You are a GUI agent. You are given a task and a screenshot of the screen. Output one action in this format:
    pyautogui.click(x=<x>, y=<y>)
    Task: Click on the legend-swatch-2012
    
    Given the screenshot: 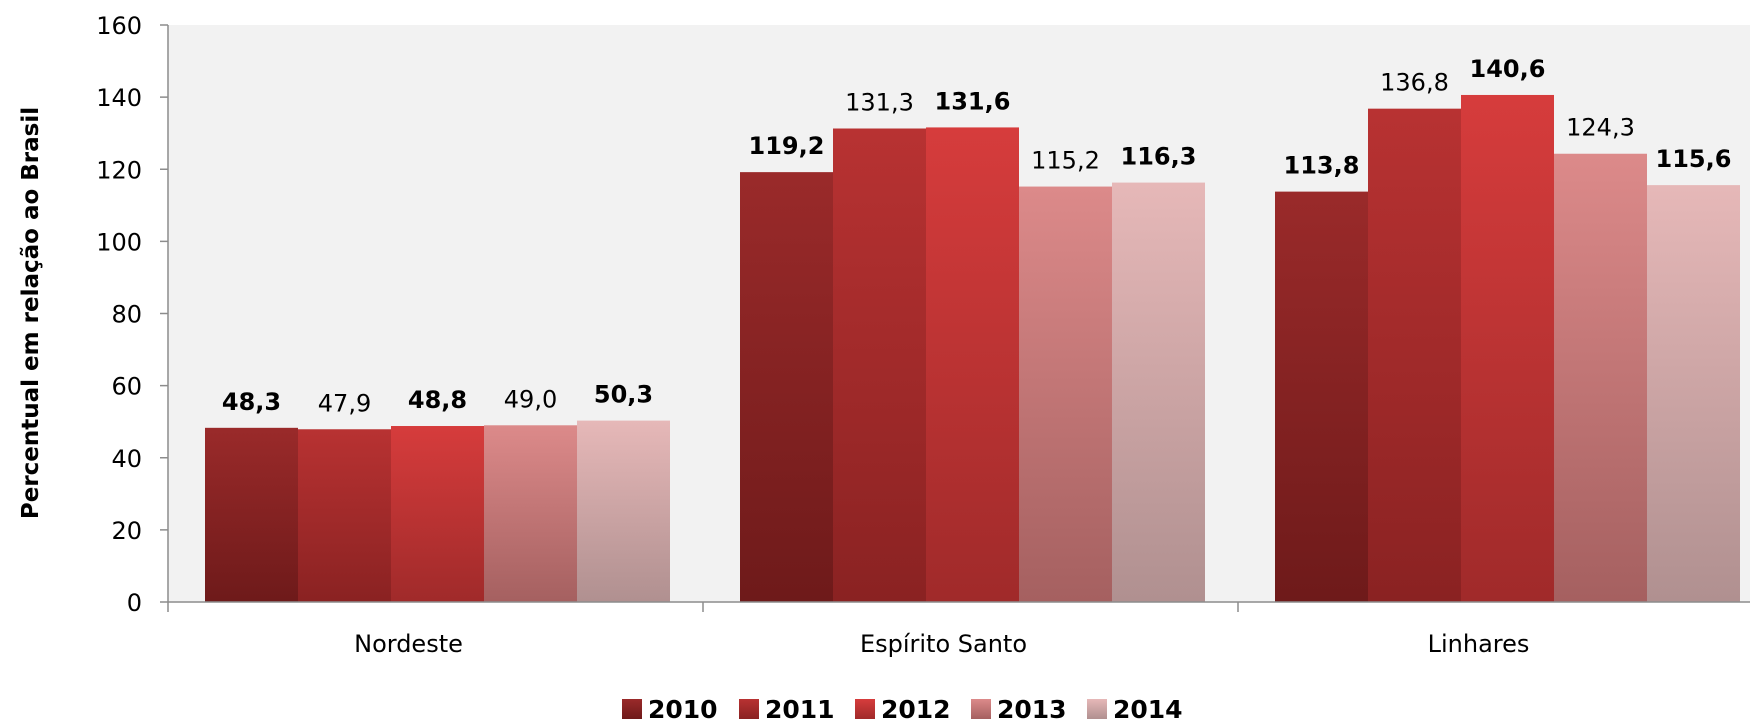 What is the action you would take?
    pyautogui.click(x=865, y=709)
    